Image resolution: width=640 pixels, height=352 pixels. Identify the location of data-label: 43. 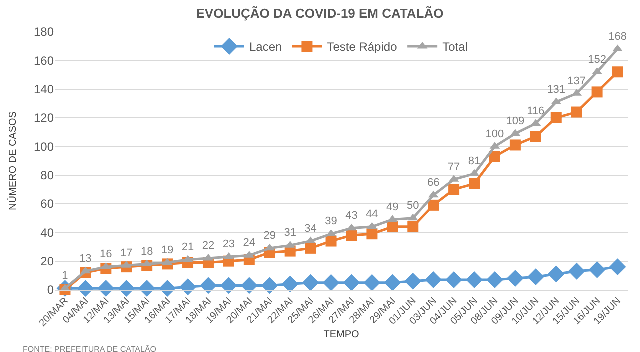
(352, 216).